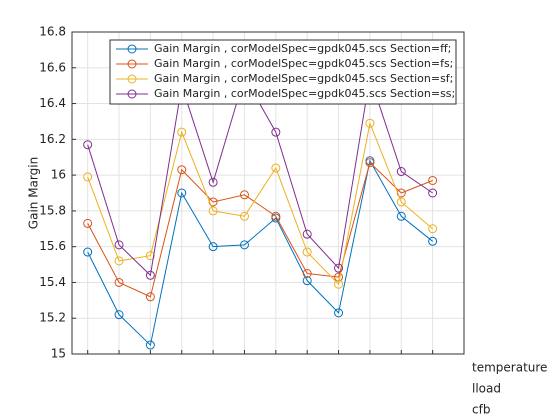  I want to click on y-tick-label: 15.4, so click(52, 282).